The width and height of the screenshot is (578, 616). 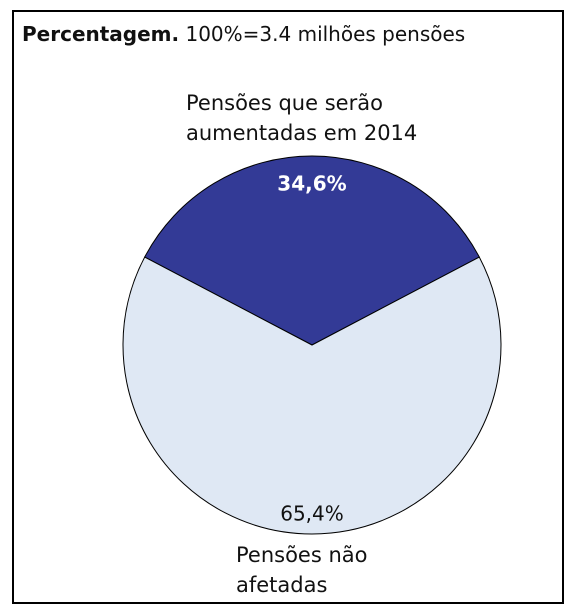 I want to click on chart-subtitle: 100%=3.4 milhões pensões, so click(x=325, y=34).